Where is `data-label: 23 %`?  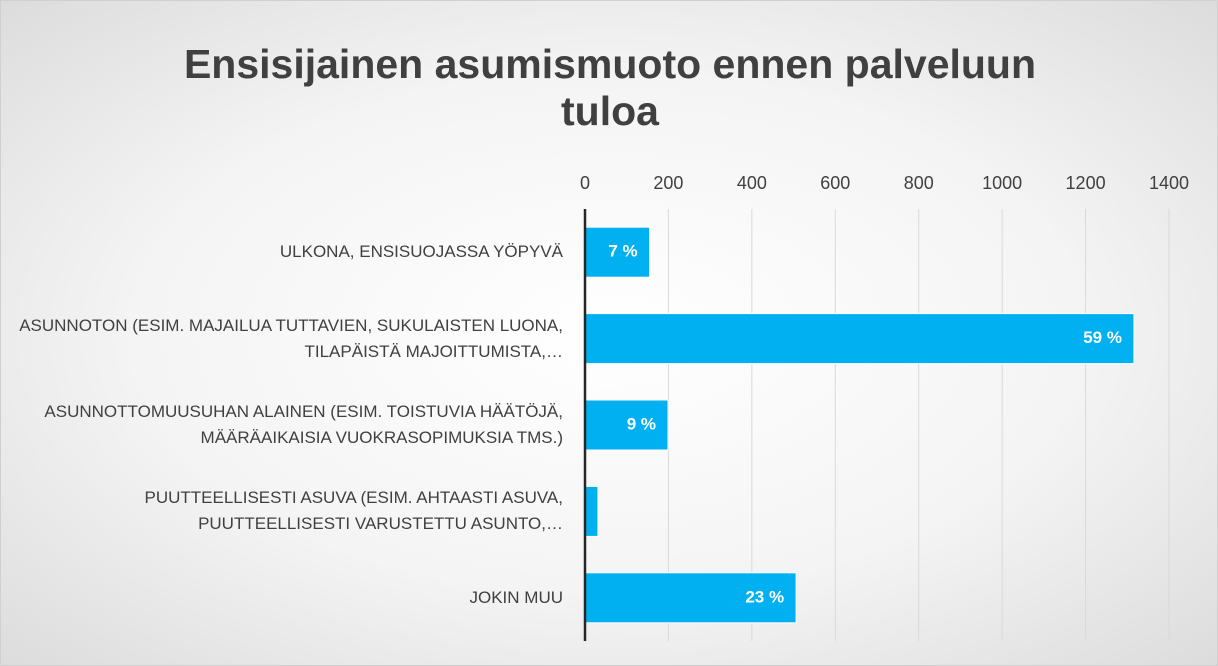
data-label: 23 % is located at coordinates (764, 596).